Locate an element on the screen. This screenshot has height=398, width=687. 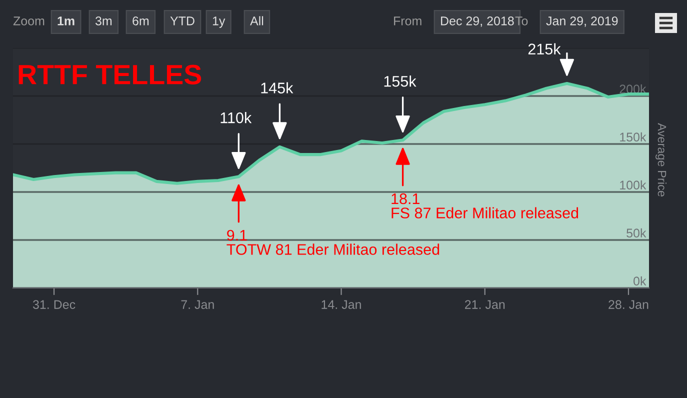
x-tick-label: 14. Jan is located at coordinates (341, 304).